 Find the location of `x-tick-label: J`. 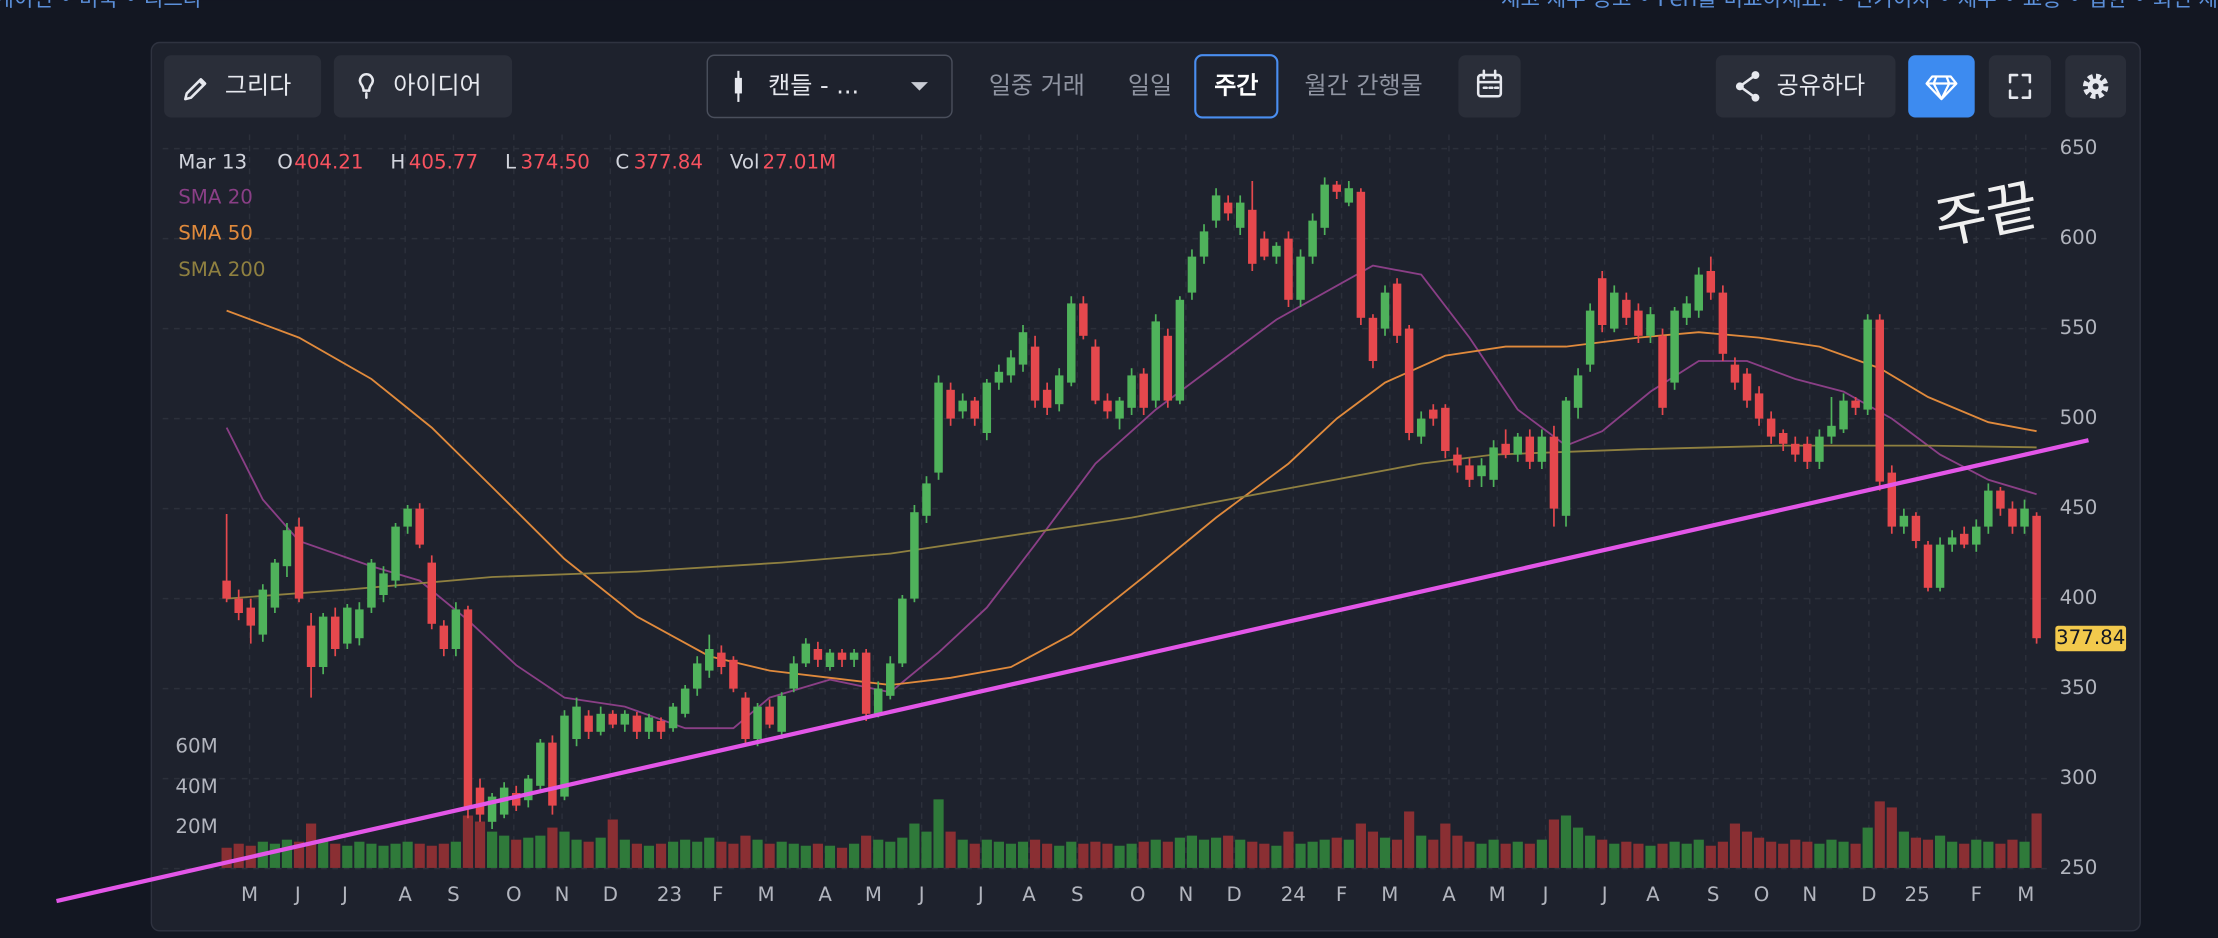

x-tick-label: J is located at coordinates (980, 894).